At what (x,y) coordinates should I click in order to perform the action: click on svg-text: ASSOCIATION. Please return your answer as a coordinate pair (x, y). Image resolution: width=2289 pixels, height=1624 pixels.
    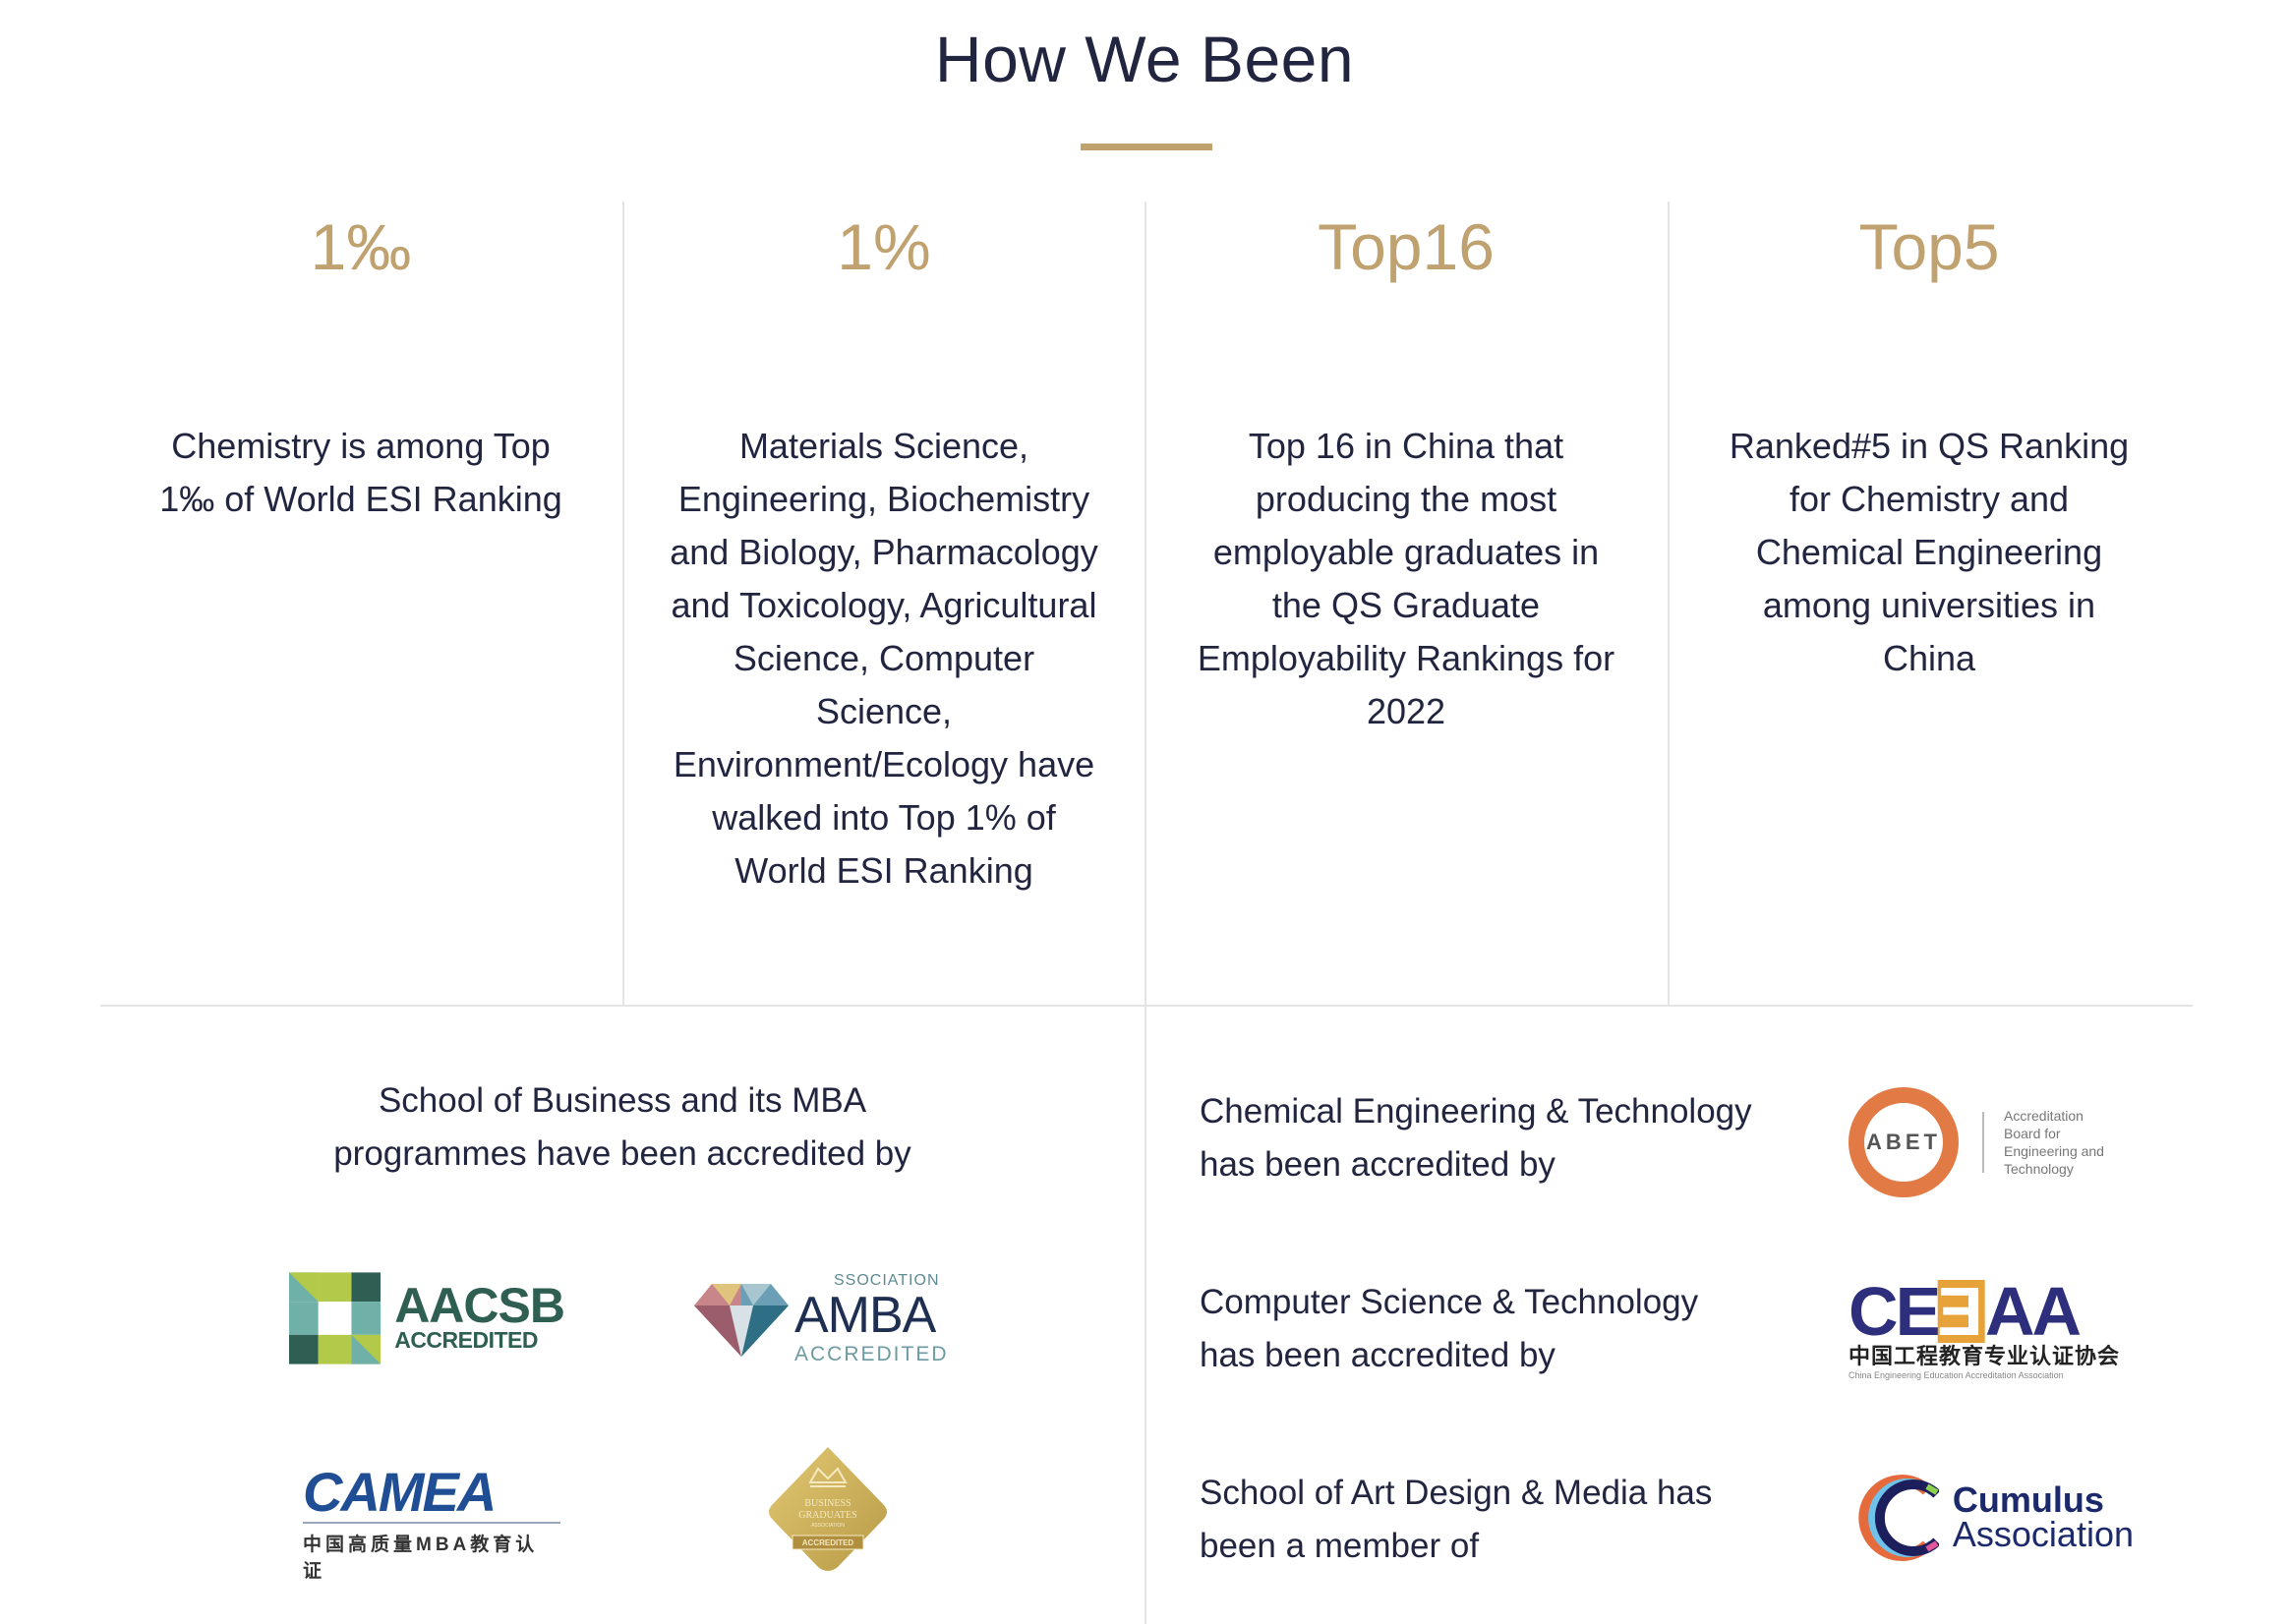
    Looking at the image, I should click on (828, 1526).